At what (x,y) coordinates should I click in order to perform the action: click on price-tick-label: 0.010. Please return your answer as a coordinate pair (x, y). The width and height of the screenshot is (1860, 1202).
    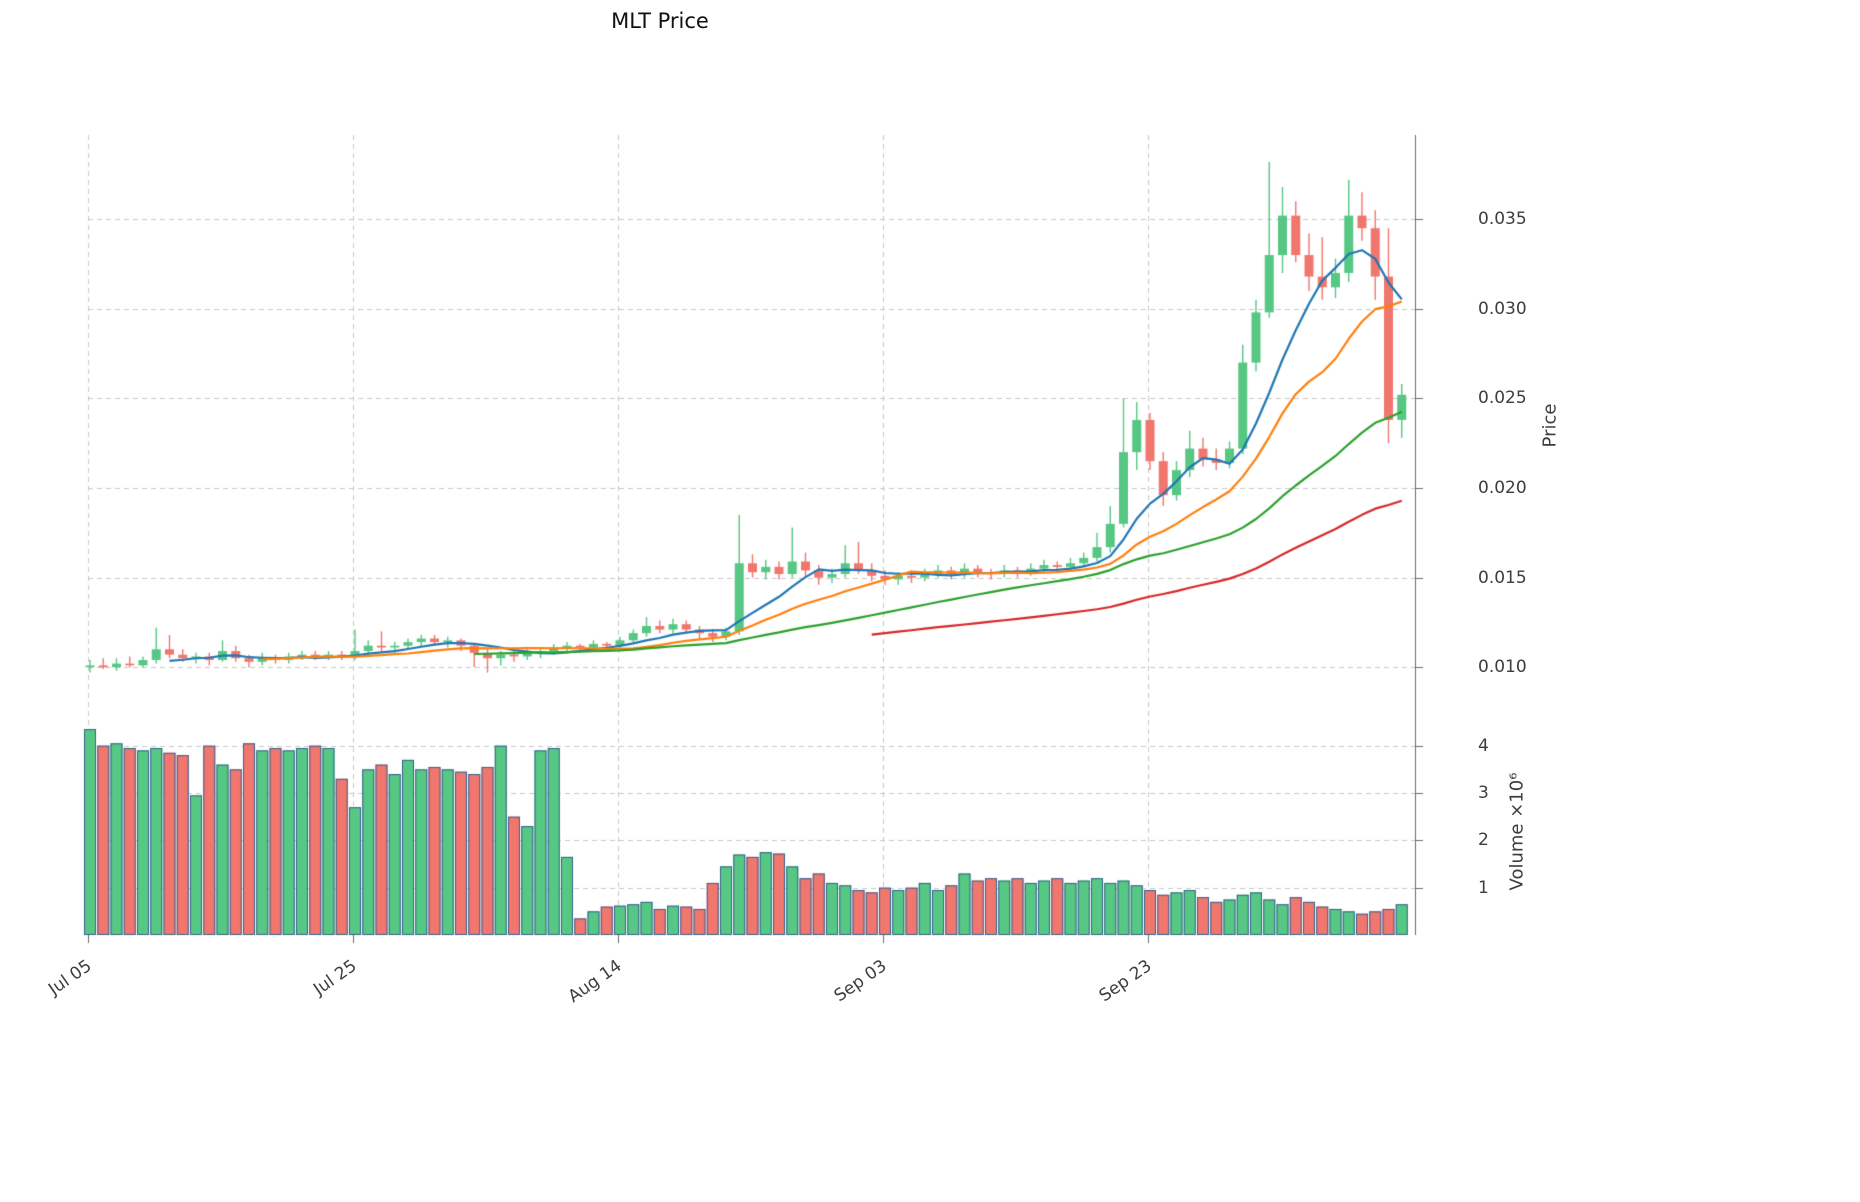
    Looking at the image, I should click on (1502, 667).